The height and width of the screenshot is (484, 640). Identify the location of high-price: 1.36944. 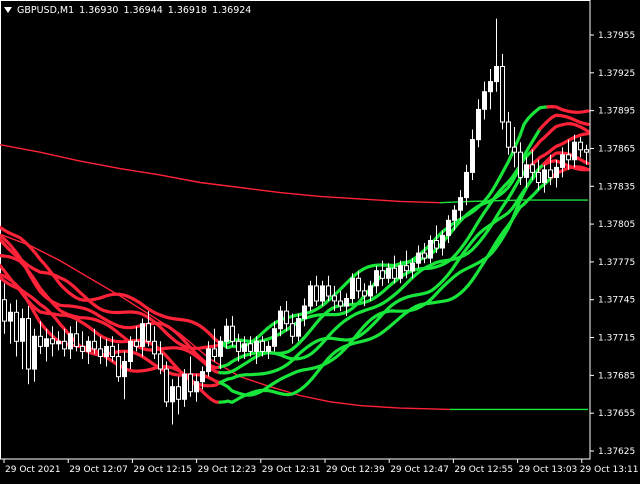
(143, 10).